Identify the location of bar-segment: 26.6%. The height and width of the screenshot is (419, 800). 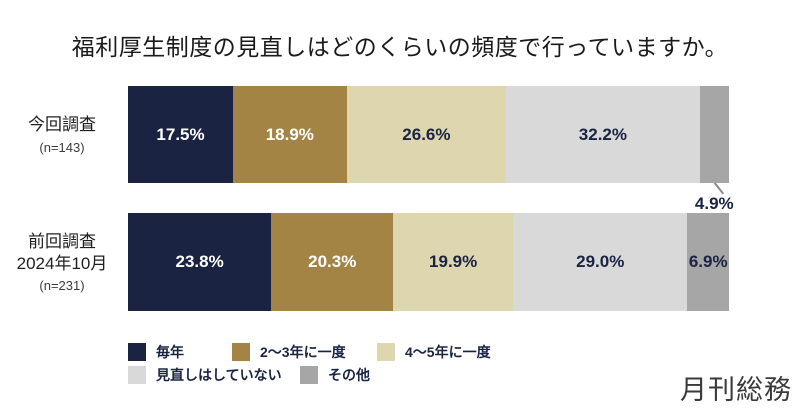
(426, 134).